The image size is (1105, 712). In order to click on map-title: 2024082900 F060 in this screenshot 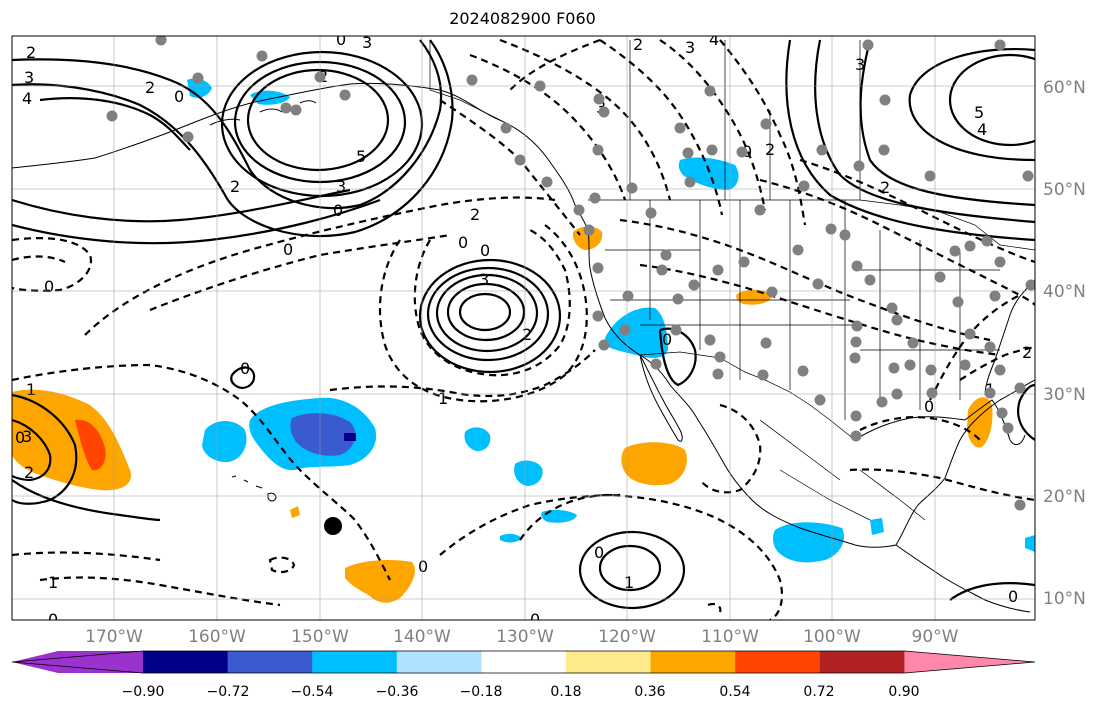, I will do `click(522, 18)`.